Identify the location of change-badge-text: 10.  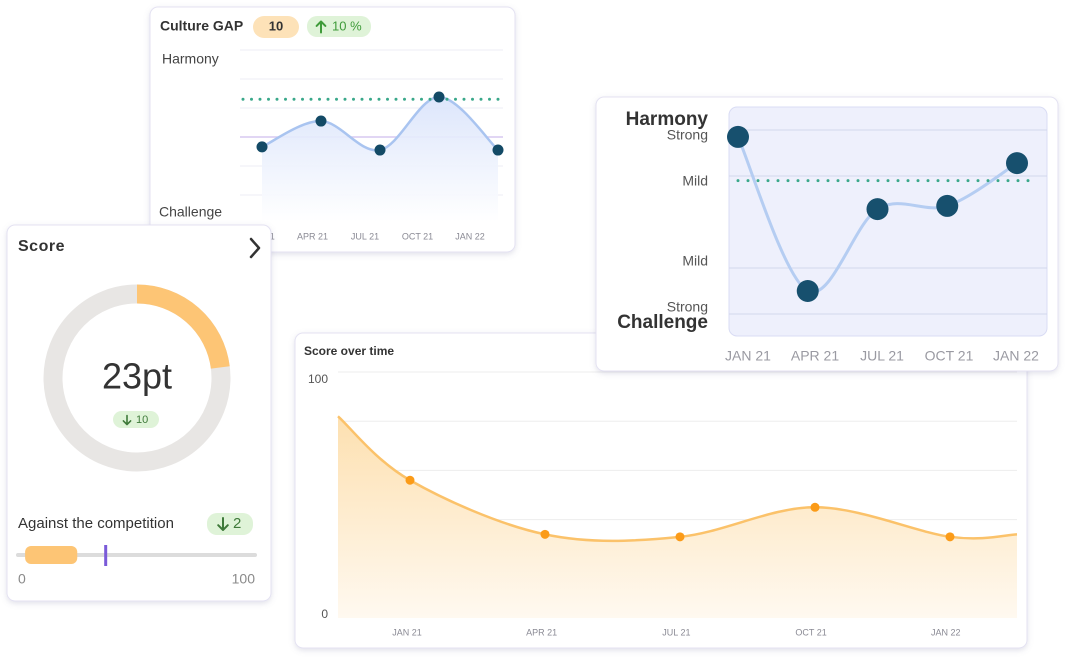
(142, 420).